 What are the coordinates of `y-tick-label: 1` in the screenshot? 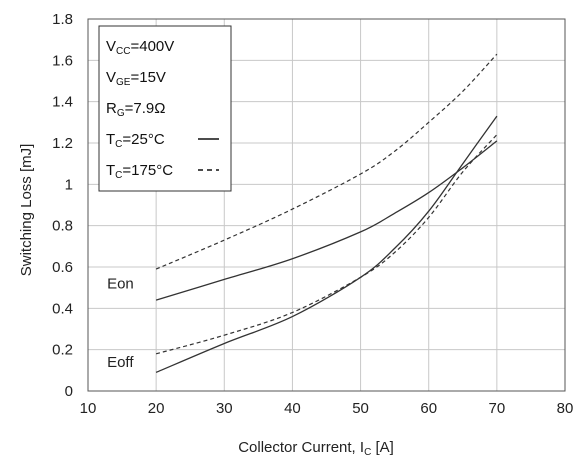 It's located at (69, 184).